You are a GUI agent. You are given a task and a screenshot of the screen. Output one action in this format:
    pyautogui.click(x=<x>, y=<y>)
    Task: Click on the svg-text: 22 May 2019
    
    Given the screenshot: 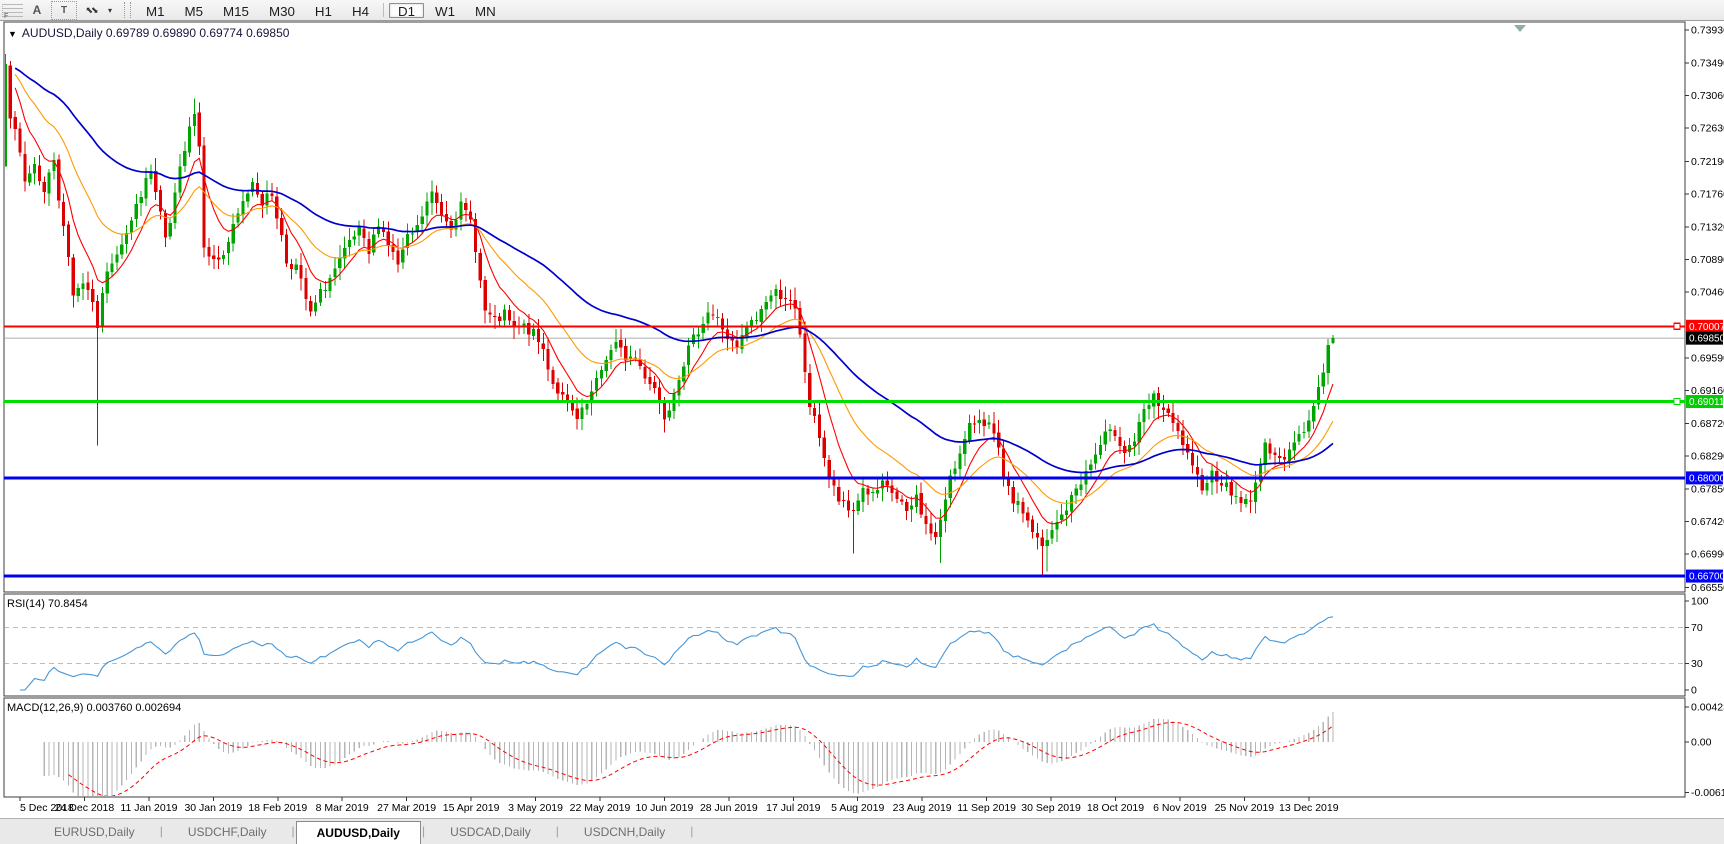 What is the action you would take?
    pyautogui.click(x=600, y=808)
    